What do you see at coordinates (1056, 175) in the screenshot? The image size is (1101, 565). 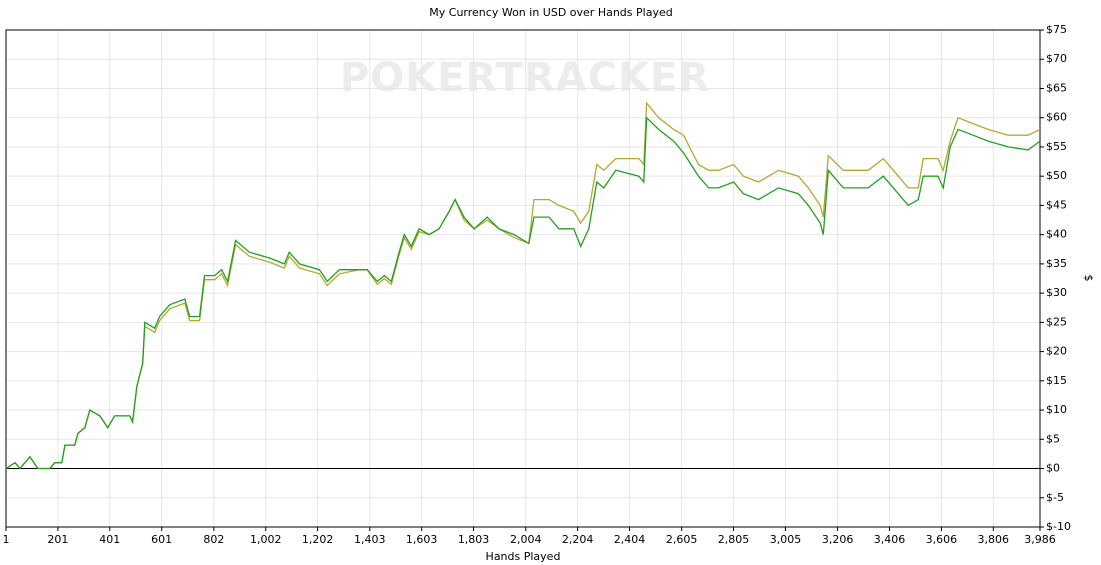 I see `y-tick-label: $50` at bounding box center [1056, 175].